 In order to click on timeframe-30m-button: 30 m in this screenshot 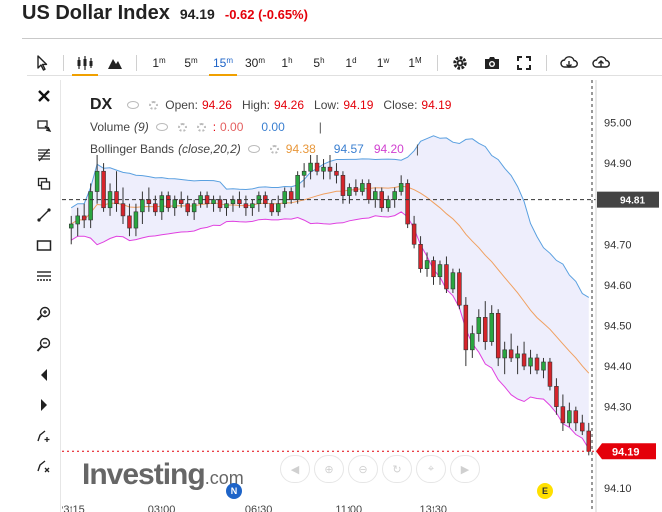, I will do `click(255, 63)`.